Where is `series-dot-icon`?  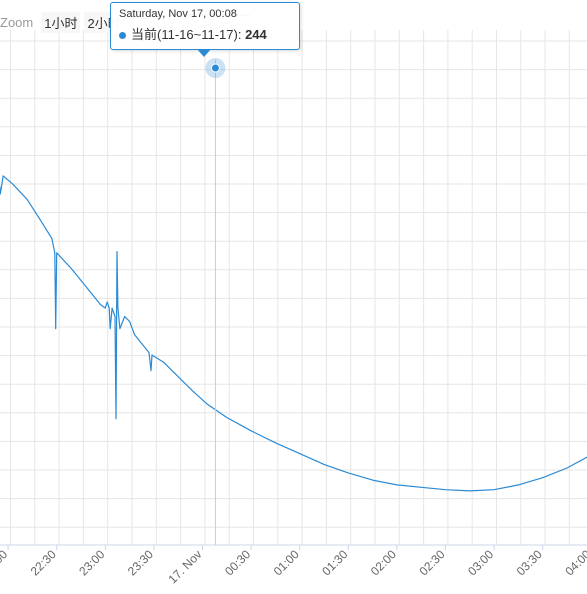
series-dot-icon is located at coordinates (122, 36).